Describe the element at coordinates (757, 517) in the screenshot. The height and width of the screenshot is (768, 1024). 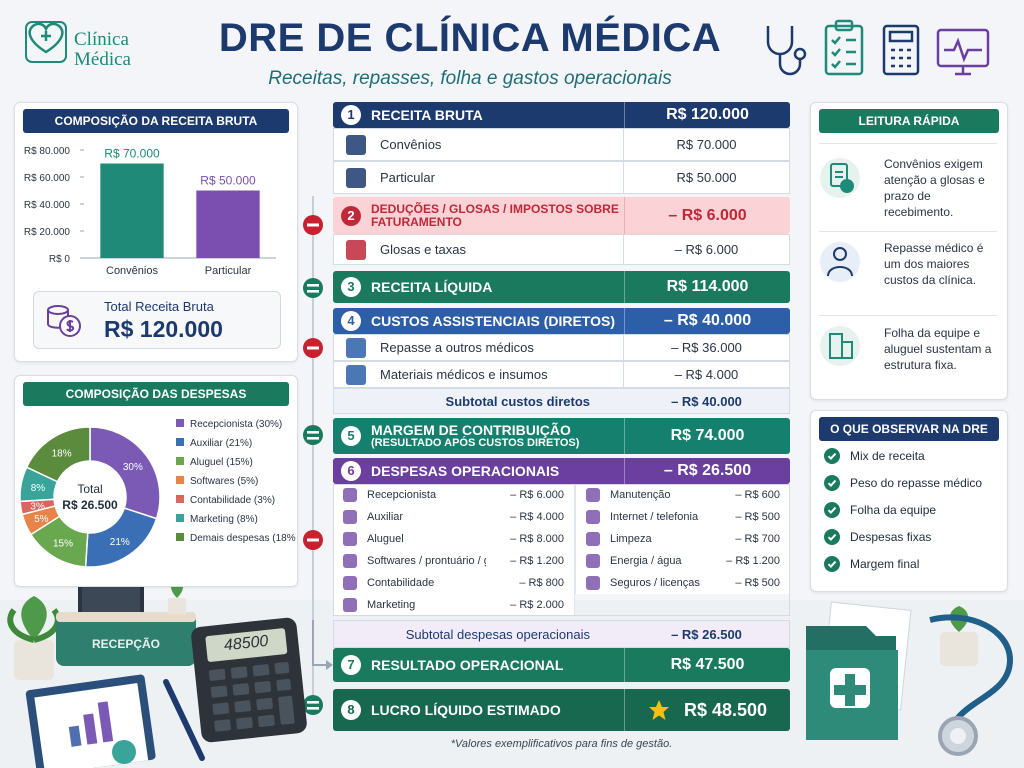
I see `item-amount: – R$ 500` at that location.